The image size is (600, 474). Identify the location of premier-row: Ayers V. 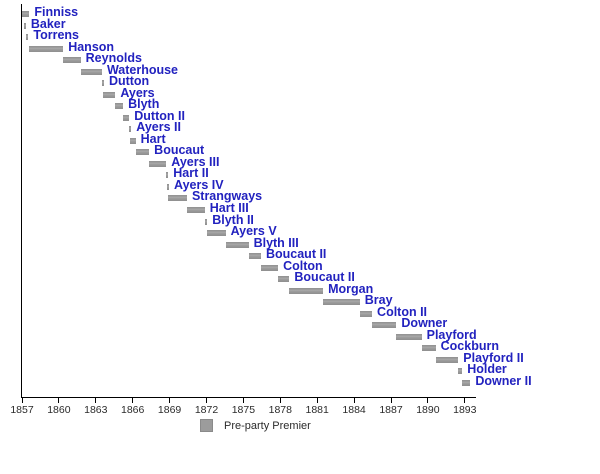
(300, 231).